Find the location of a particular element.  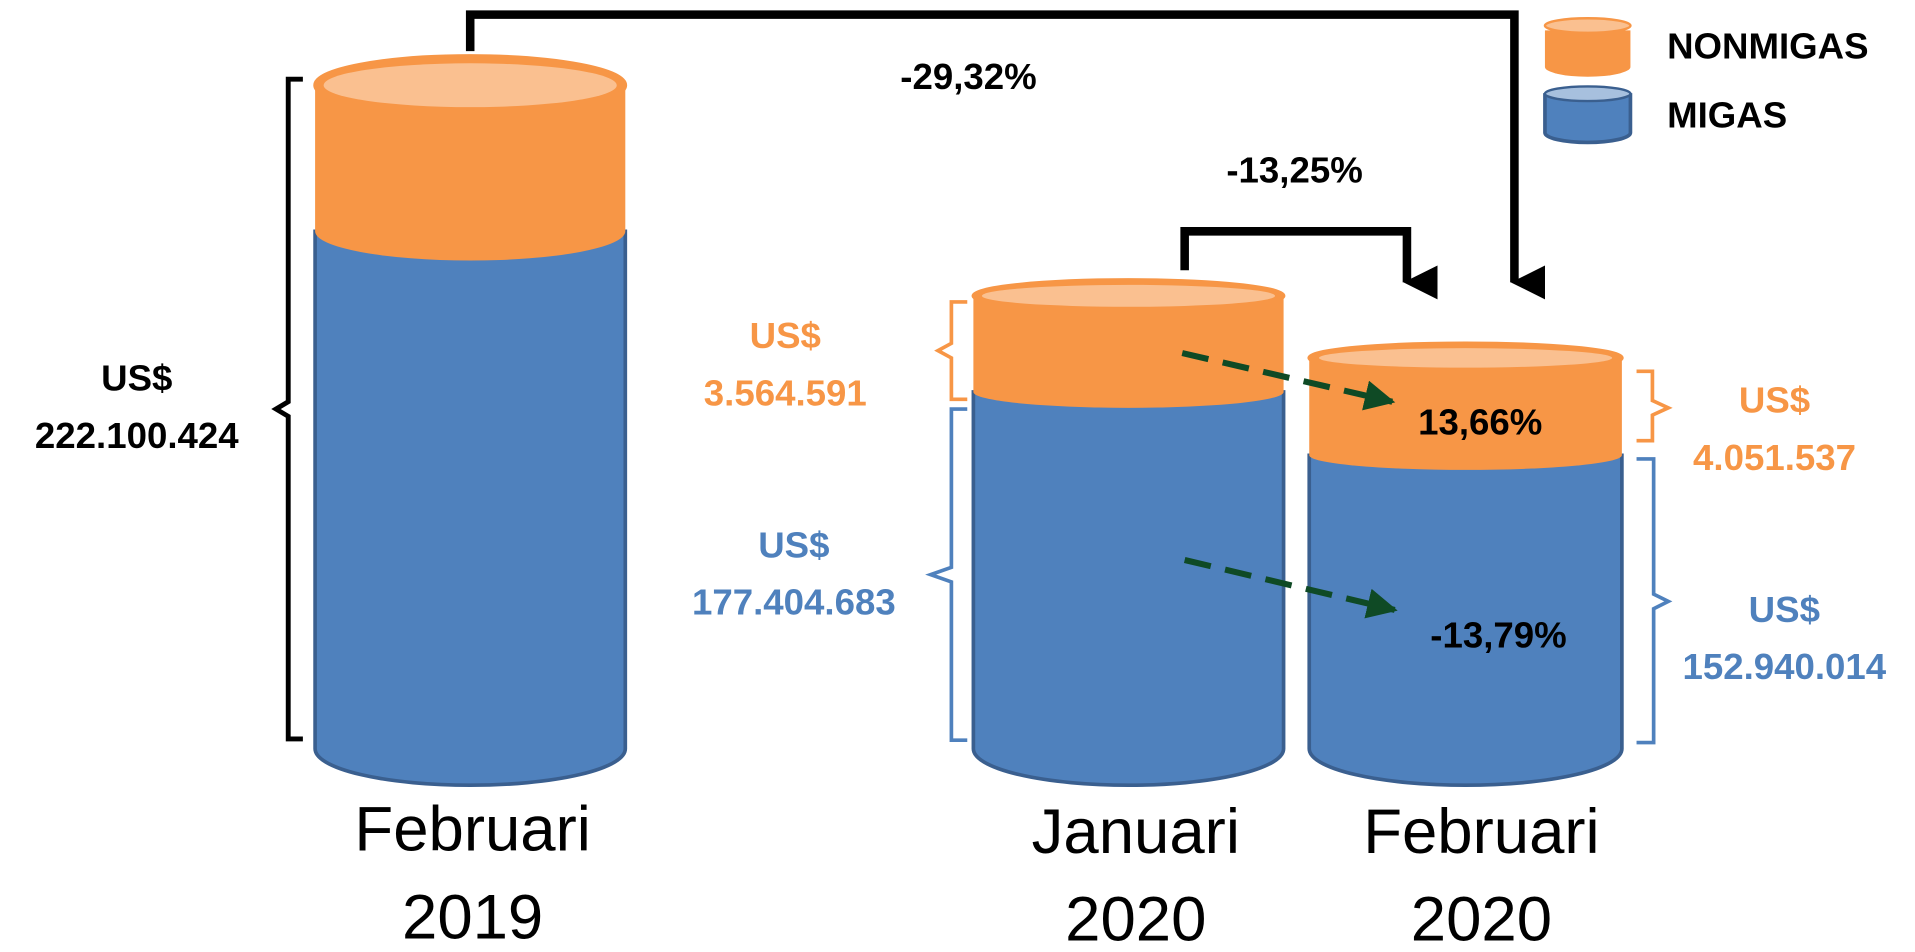

cylinder-jan-2020 is located at coordinates (1128, 533).